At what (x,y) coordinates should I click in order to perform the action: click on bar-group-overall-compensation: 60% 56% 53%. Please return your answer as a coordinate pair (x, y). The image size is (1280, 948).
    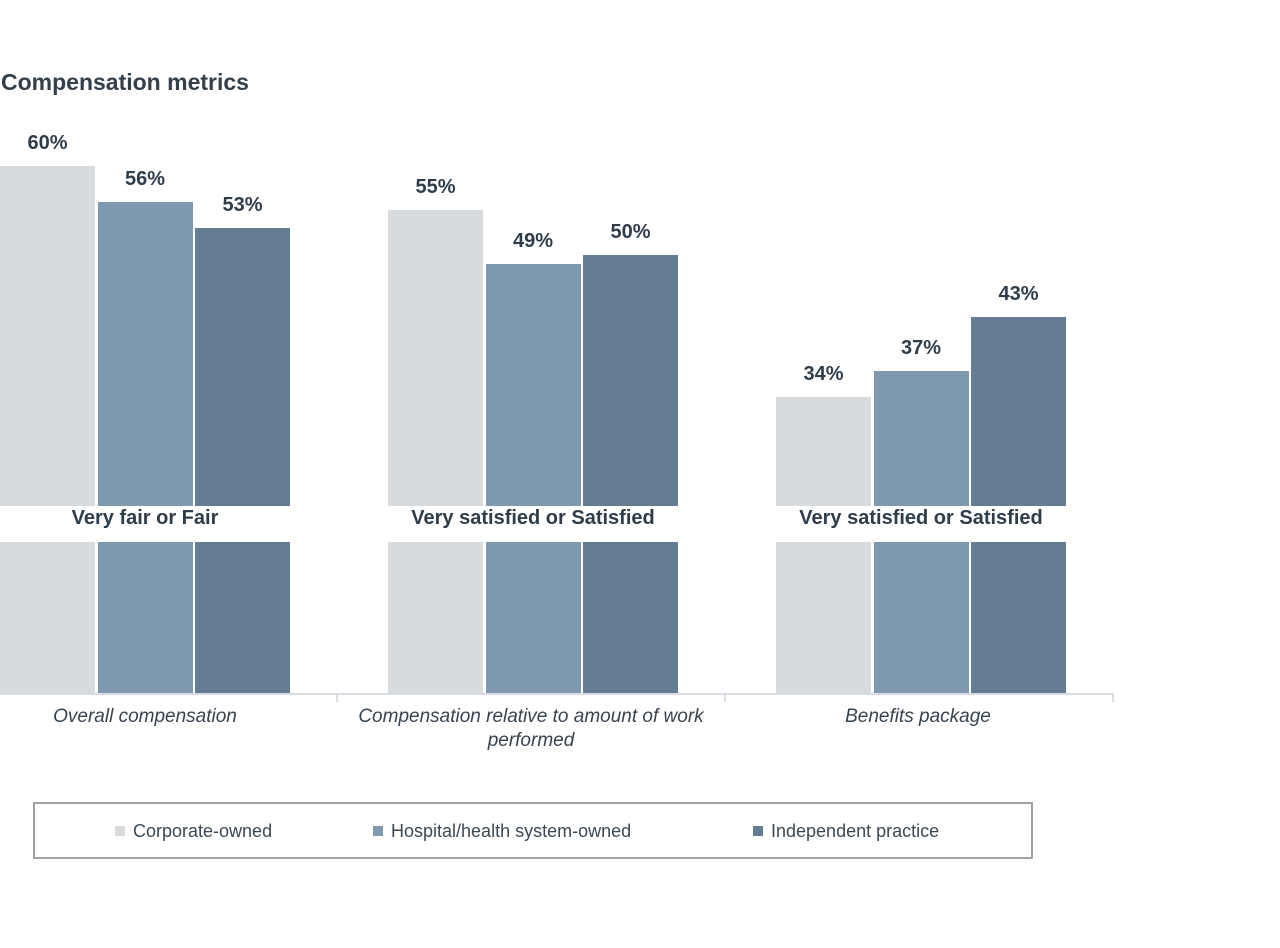
    Looking at the image, I should click on (145, 253).